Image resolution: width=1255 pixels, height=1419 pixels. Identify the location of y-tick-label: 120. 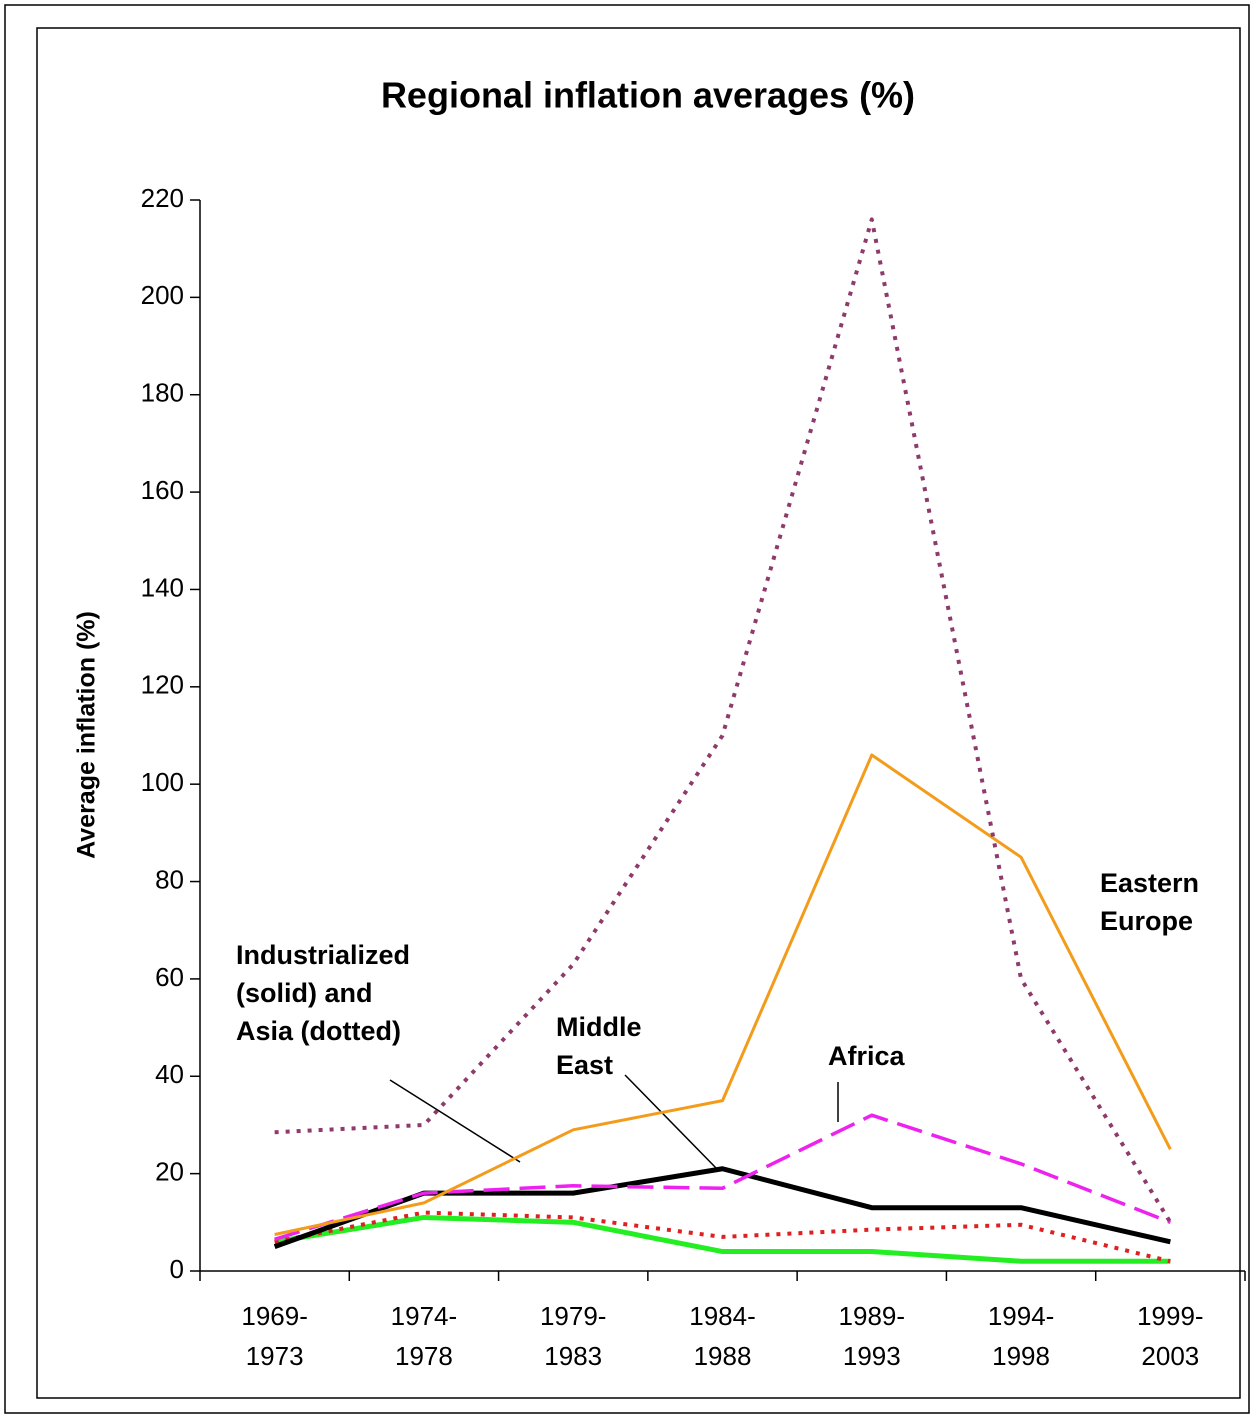
(162, 685).